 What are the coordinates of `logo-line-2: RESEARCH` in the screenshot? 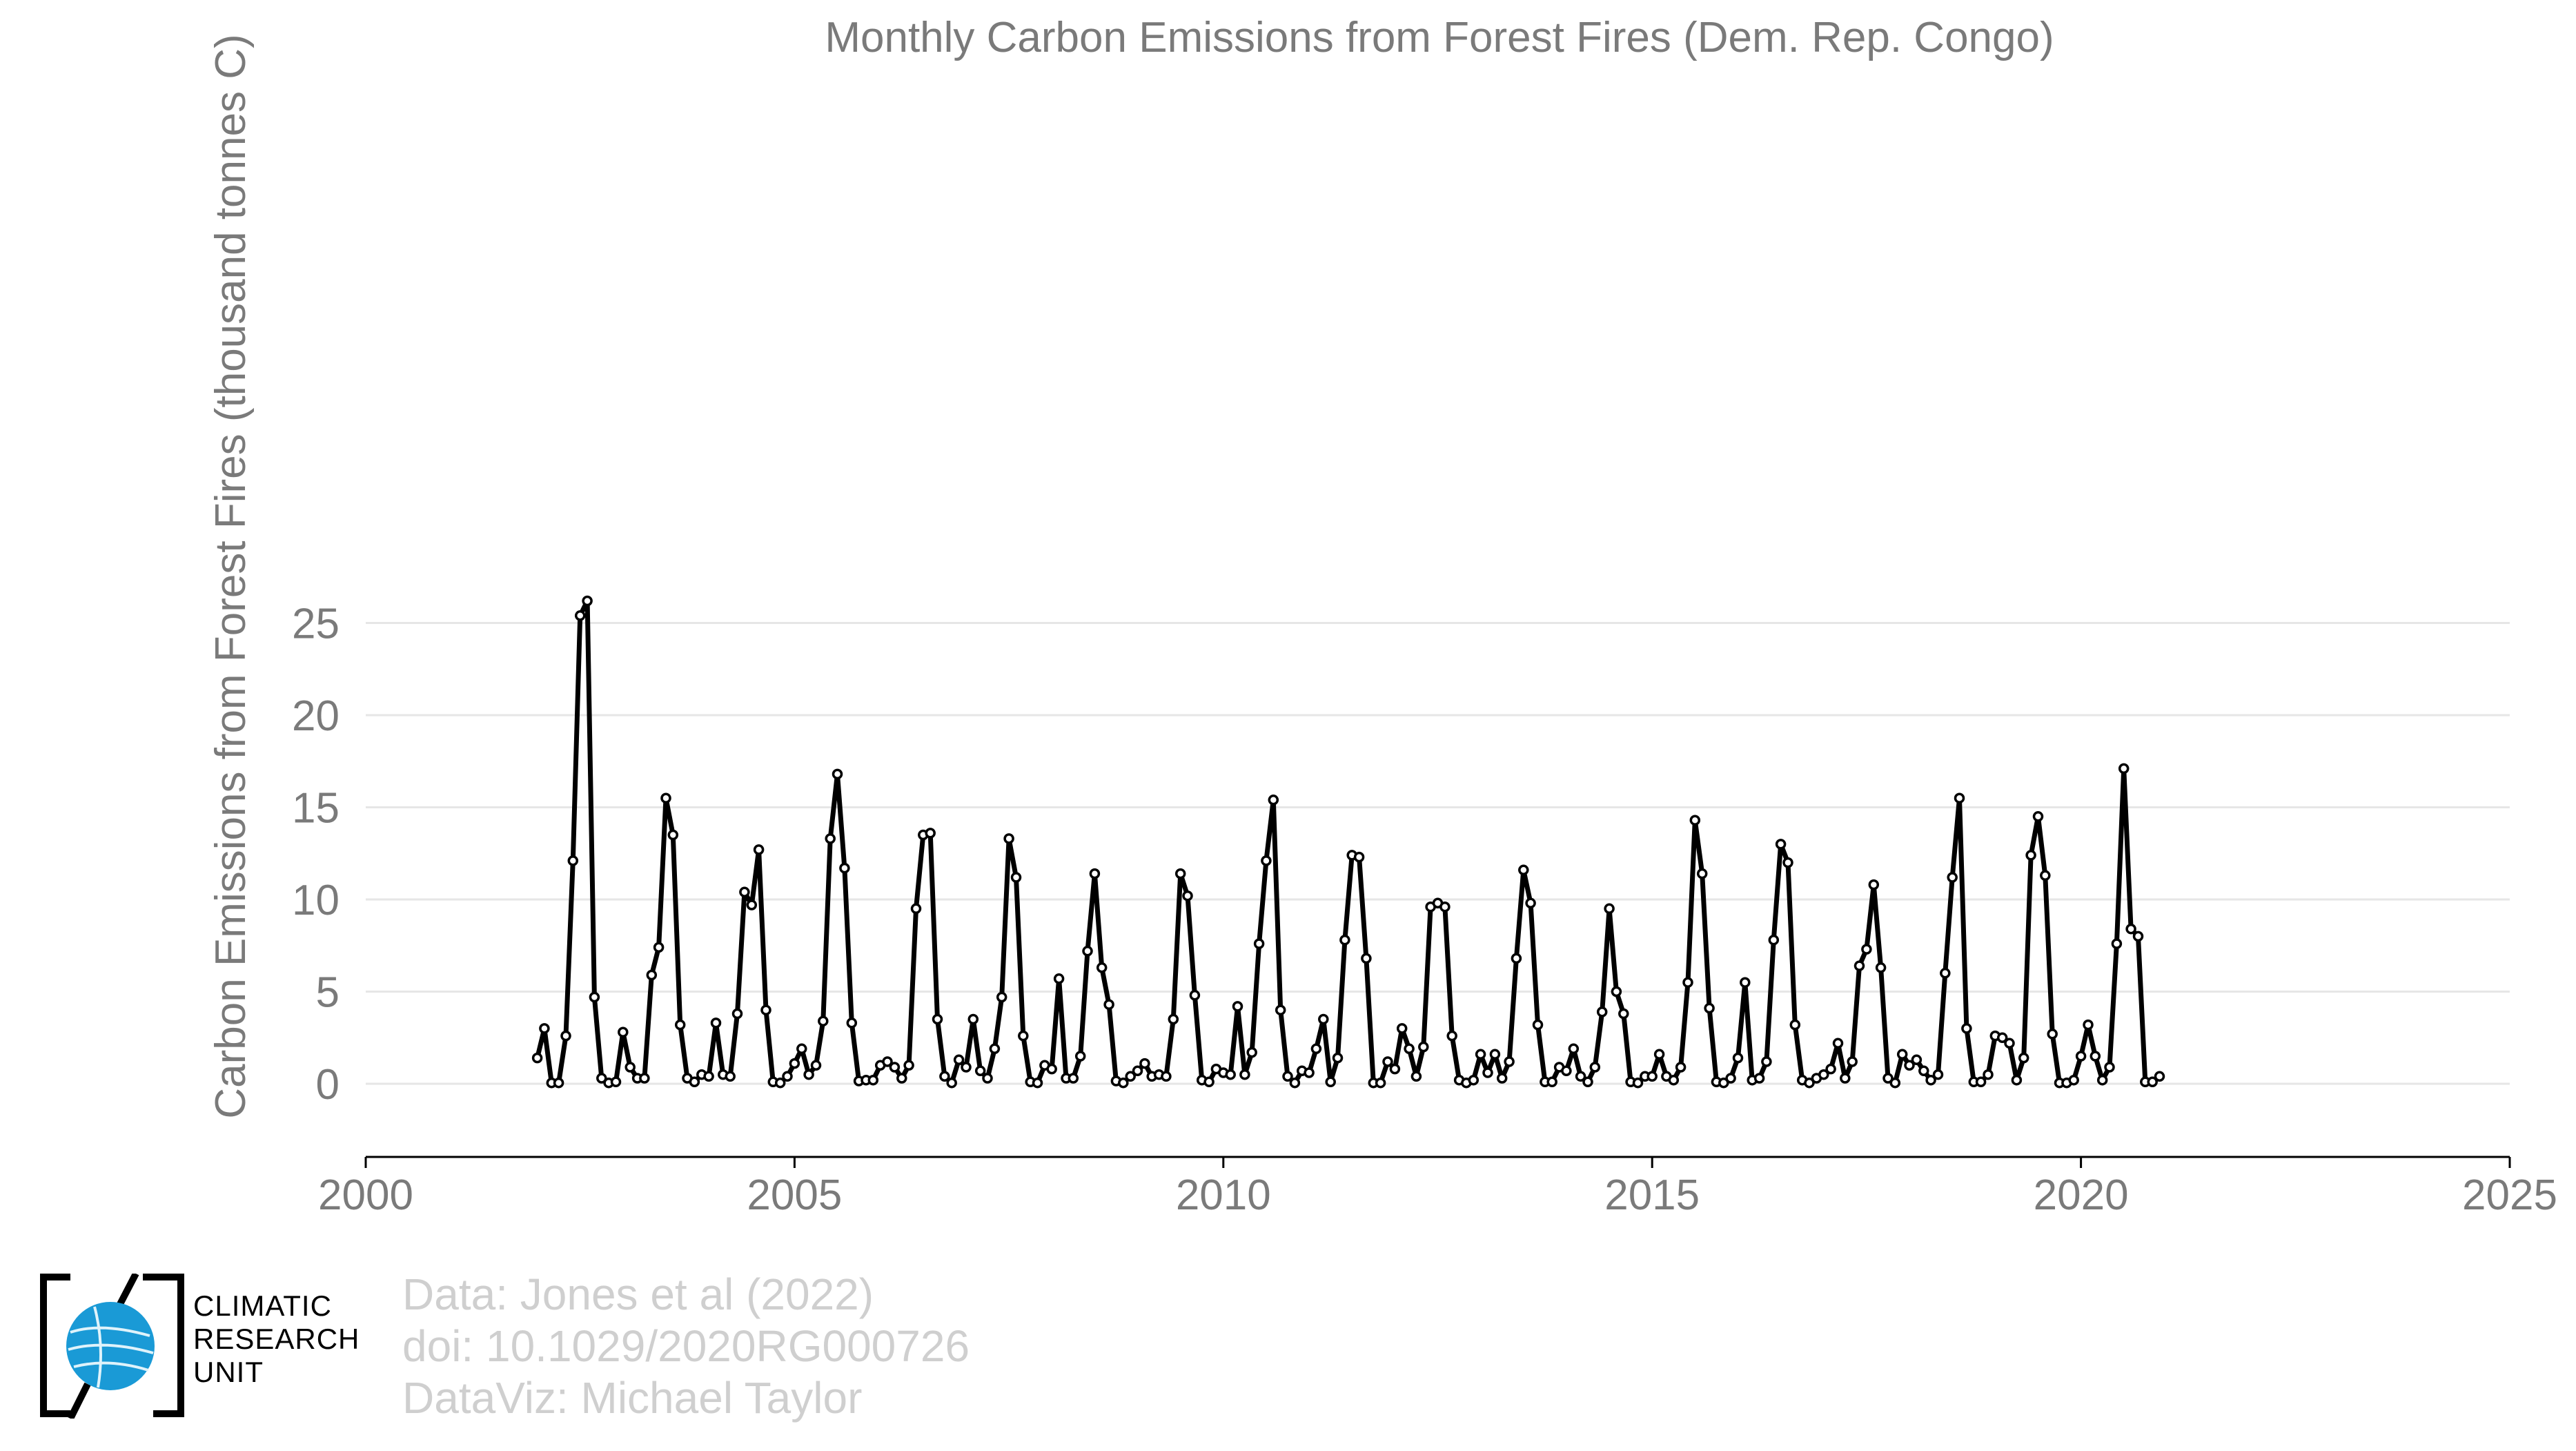 It's located at (276, 1339).